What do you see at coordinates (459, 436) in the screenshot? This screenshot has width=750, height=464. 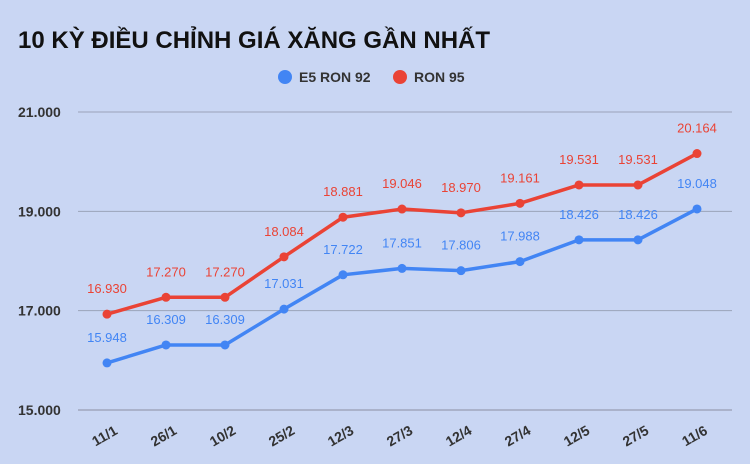 I see `x-tick-label: 12/4` at bounding box center [459, 436].